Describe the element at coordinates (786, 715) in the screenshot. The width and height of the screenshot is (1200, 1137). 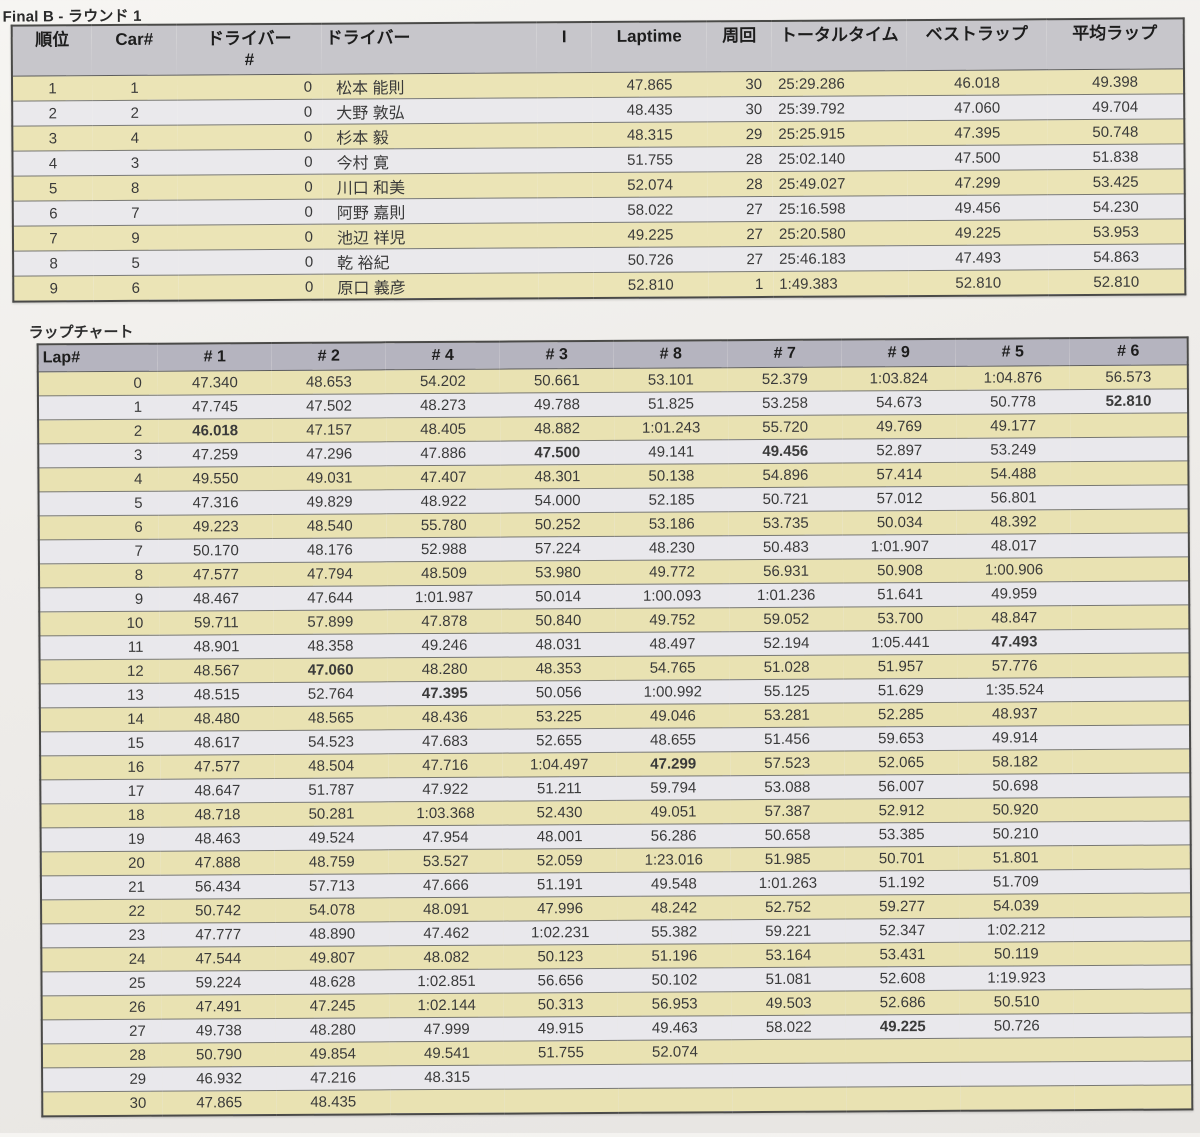
I see `lap-time-cell: 53.281` at that location.